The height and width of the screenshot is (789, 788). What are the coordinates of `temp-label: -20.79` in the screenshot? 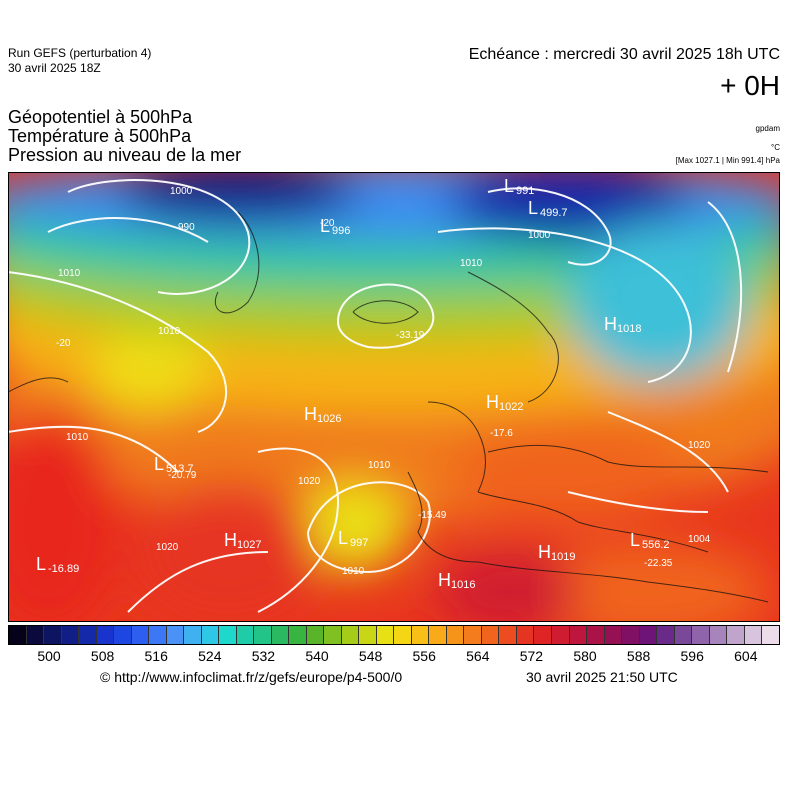 It's located at (182, 475).